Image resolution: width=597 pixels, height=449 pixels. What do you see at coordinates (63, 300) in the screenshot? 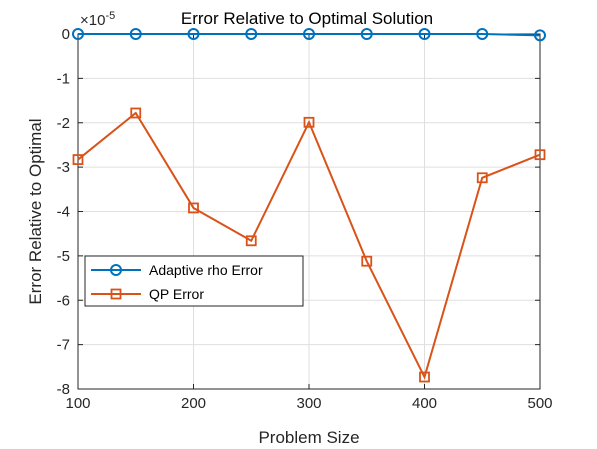
I see `y-tick-label: -6` at bounding box center [63, 300].